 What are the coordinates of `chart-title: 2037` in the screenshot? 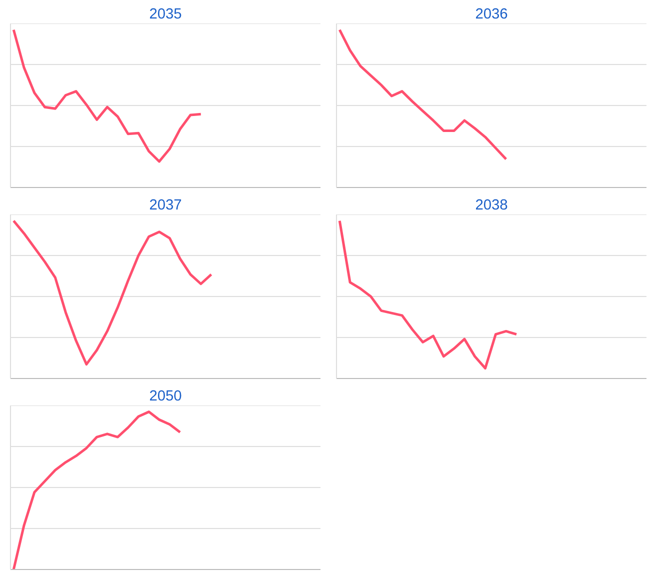 It's located at (165, 206).